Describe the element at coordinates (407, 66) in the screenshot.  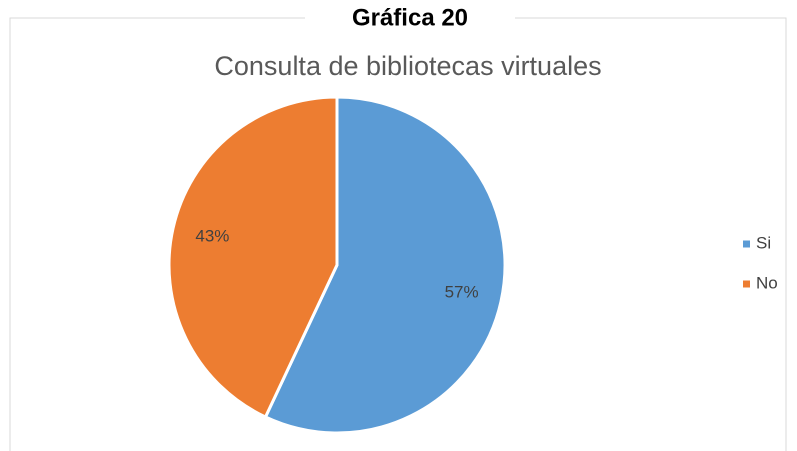
I see `chart-subtitle: Consulta de bibliotecas virtuales` at that location.